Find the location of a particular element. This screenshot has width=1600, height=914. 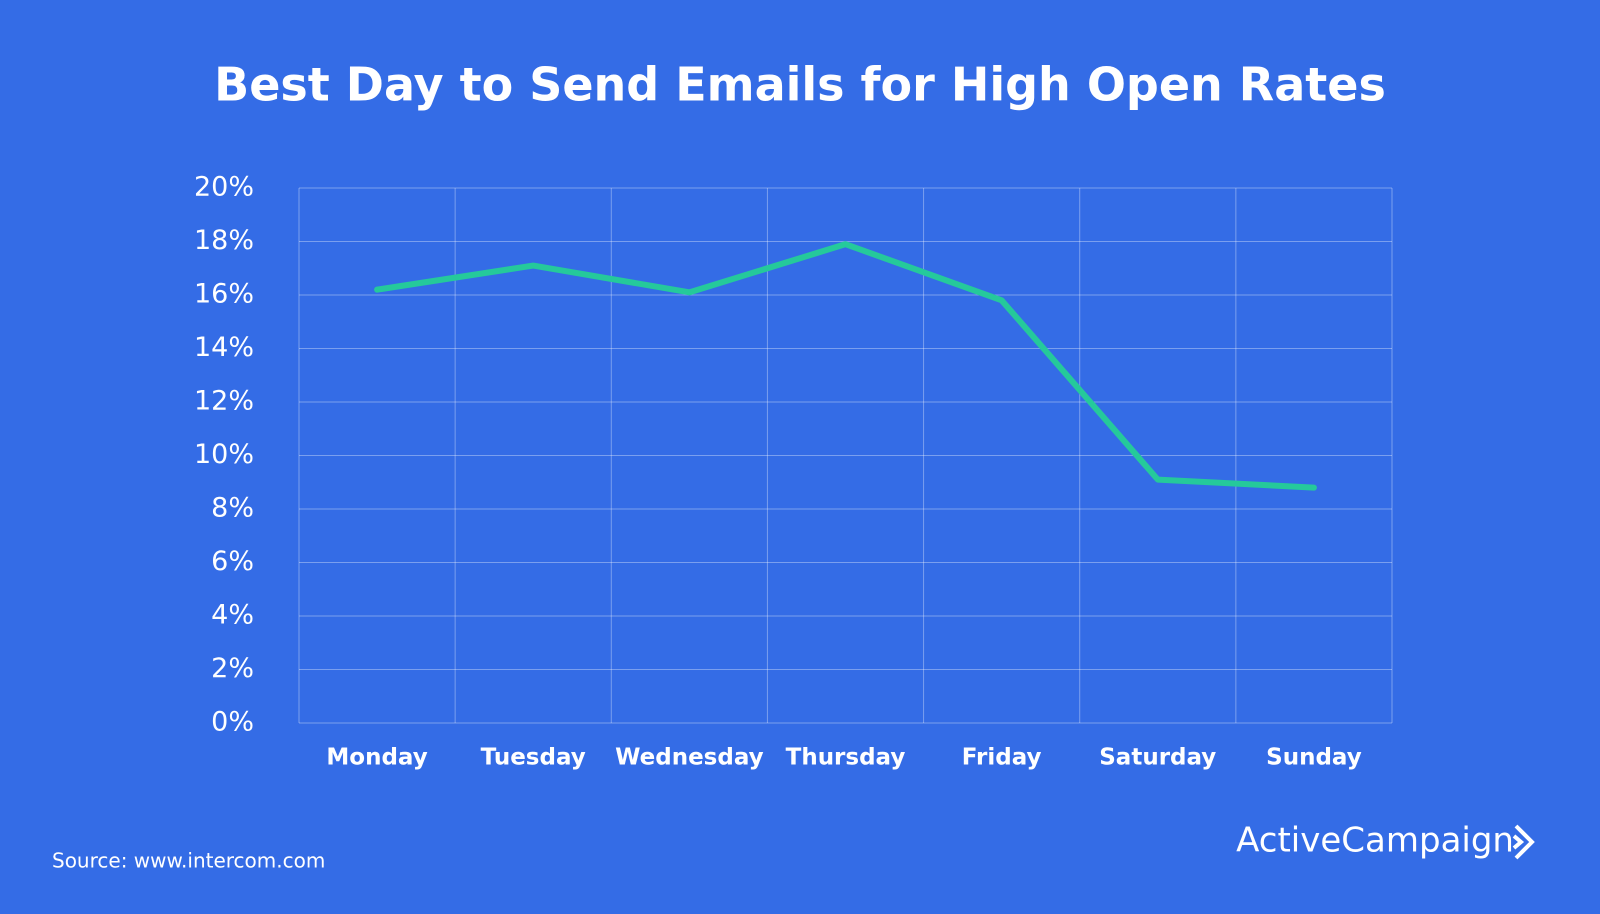

y-tick-label: 18% is located at coordinates (224, 240).